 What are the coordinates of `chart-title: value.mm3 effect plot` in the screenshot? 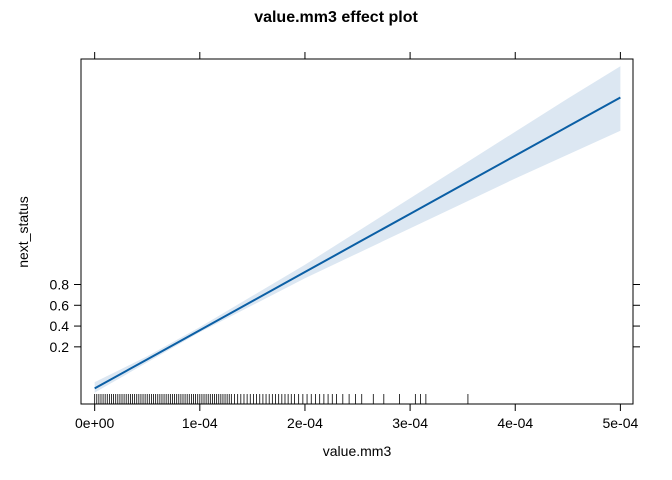 It's located at (336, 17).